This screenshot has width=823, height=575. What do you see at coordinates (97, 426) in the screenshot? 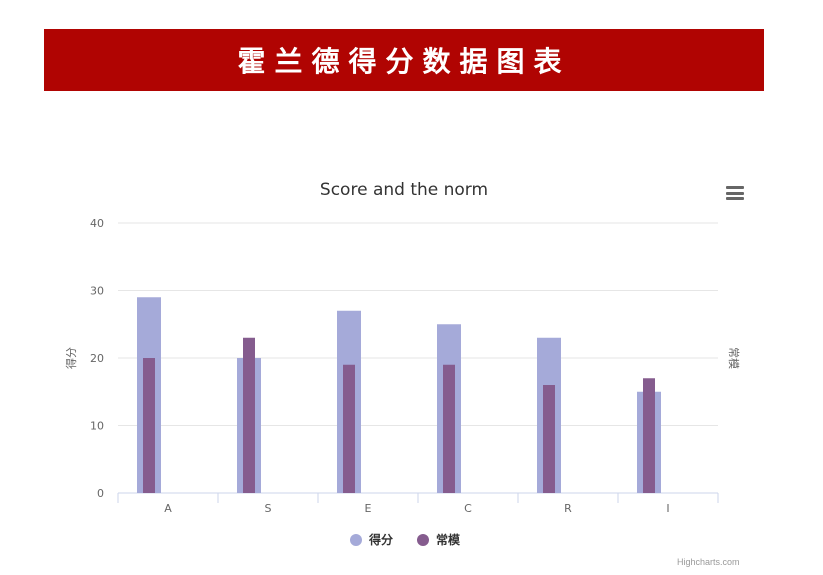
I see `y-tick-label: 10` at bounding box center [97, 426].